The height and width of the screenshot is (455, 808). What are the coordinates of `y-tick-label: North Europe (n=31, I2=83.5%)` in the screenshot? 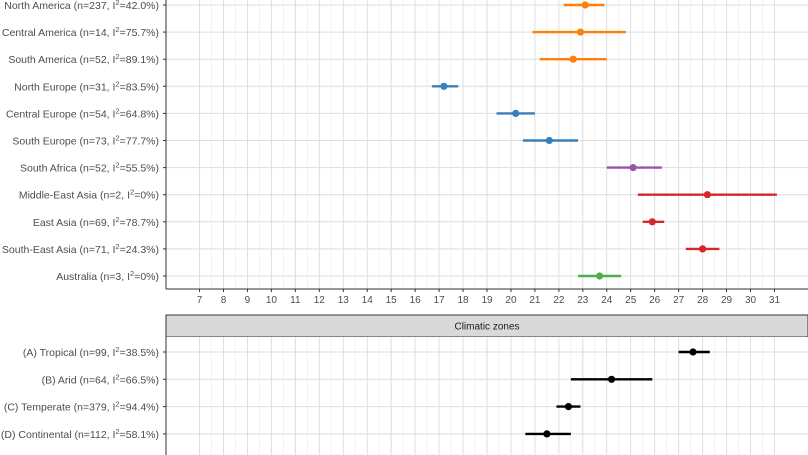 It's located at (86, 86).